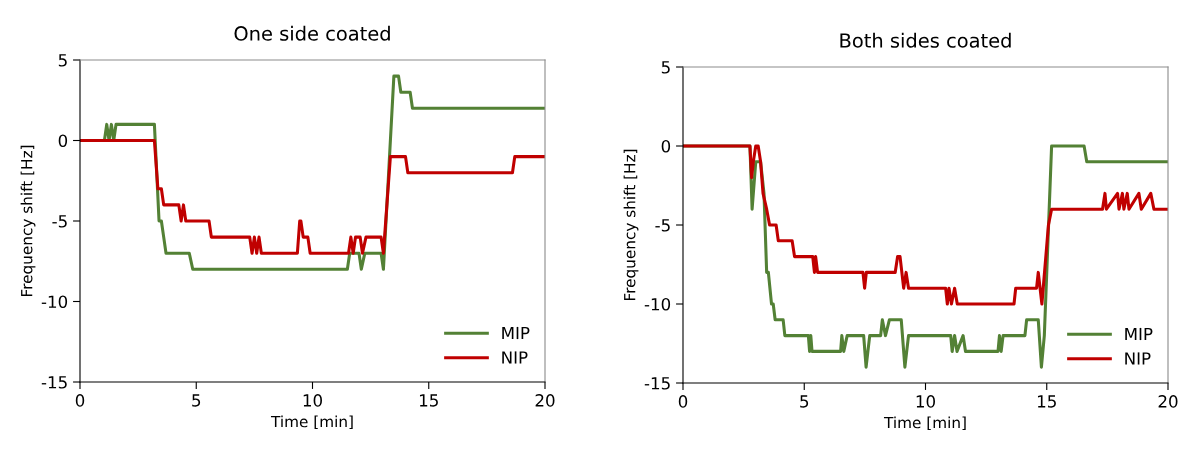 The width and height of the screenshot is (1182, 457). I want to click on chart-title: Both sides coated, so click(925, 40).